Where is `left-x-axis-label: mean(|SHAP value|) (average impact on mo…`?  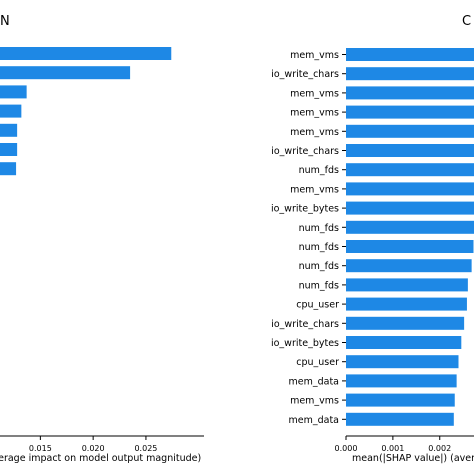
left-x-axis-label: mean(|SHAP value|) (average impact on mo… is located at coordinates (100, 458).